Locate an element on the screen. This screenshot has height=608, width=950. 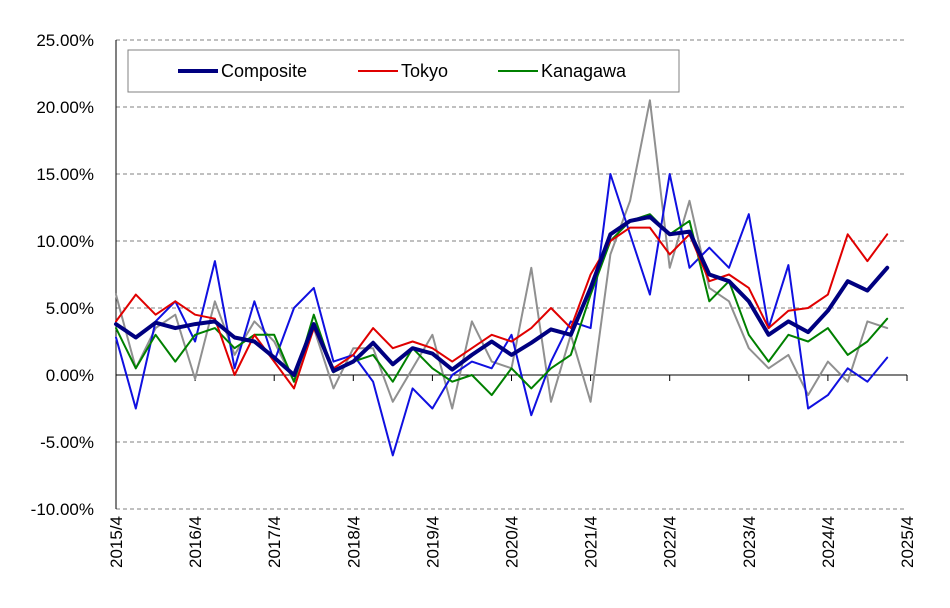
y-tick-label: 15.00% is located at coordinates (65, 174).